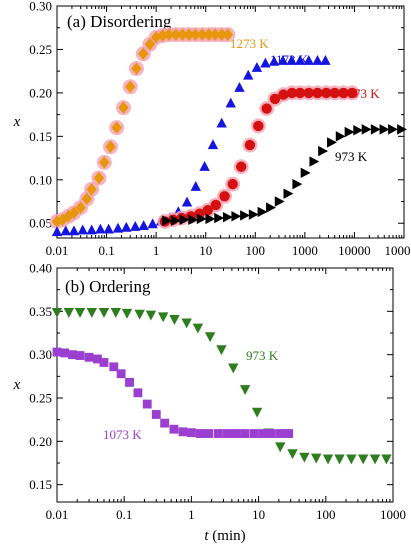 Image resolution: width=411 pixels, height=550 pixels. What do you see at coordinates (326, 514) in the screenshot?
I see `x-tick-label: 100` at bounding box center [326, 514].